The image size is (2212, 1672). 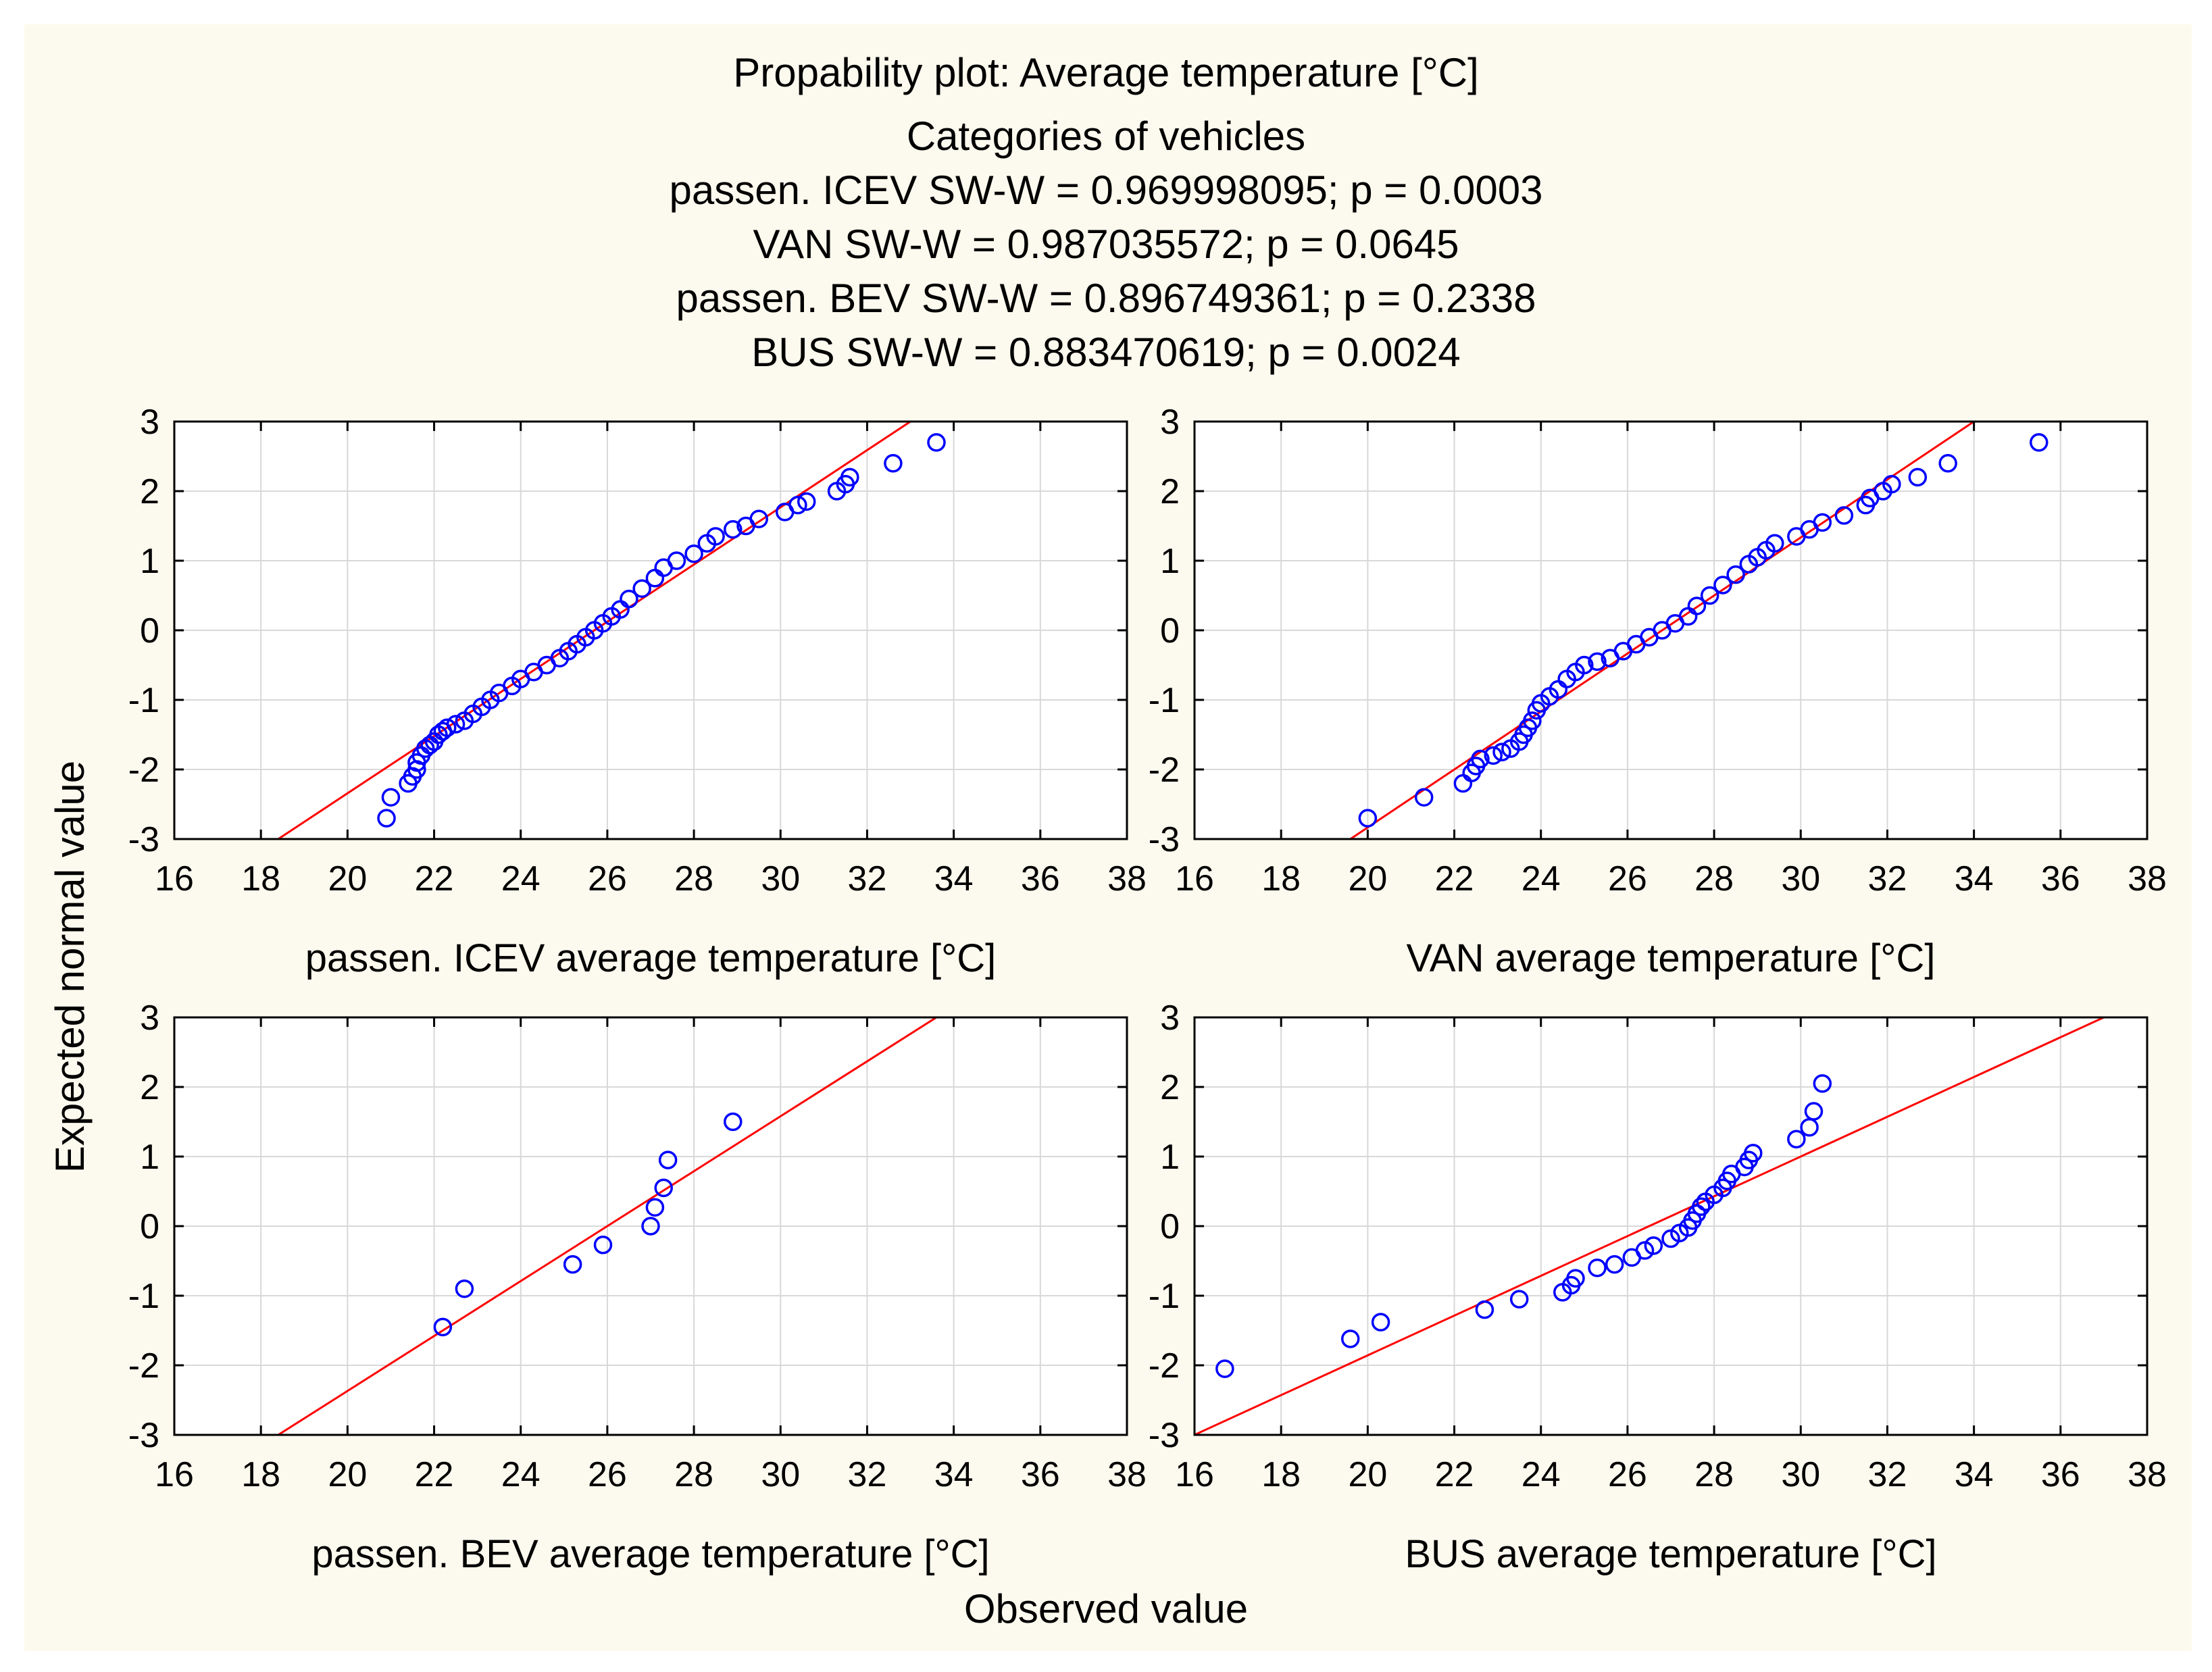 I want to click on chart-subtitle: Categories of vehicles, so click(x=1106, y=136).